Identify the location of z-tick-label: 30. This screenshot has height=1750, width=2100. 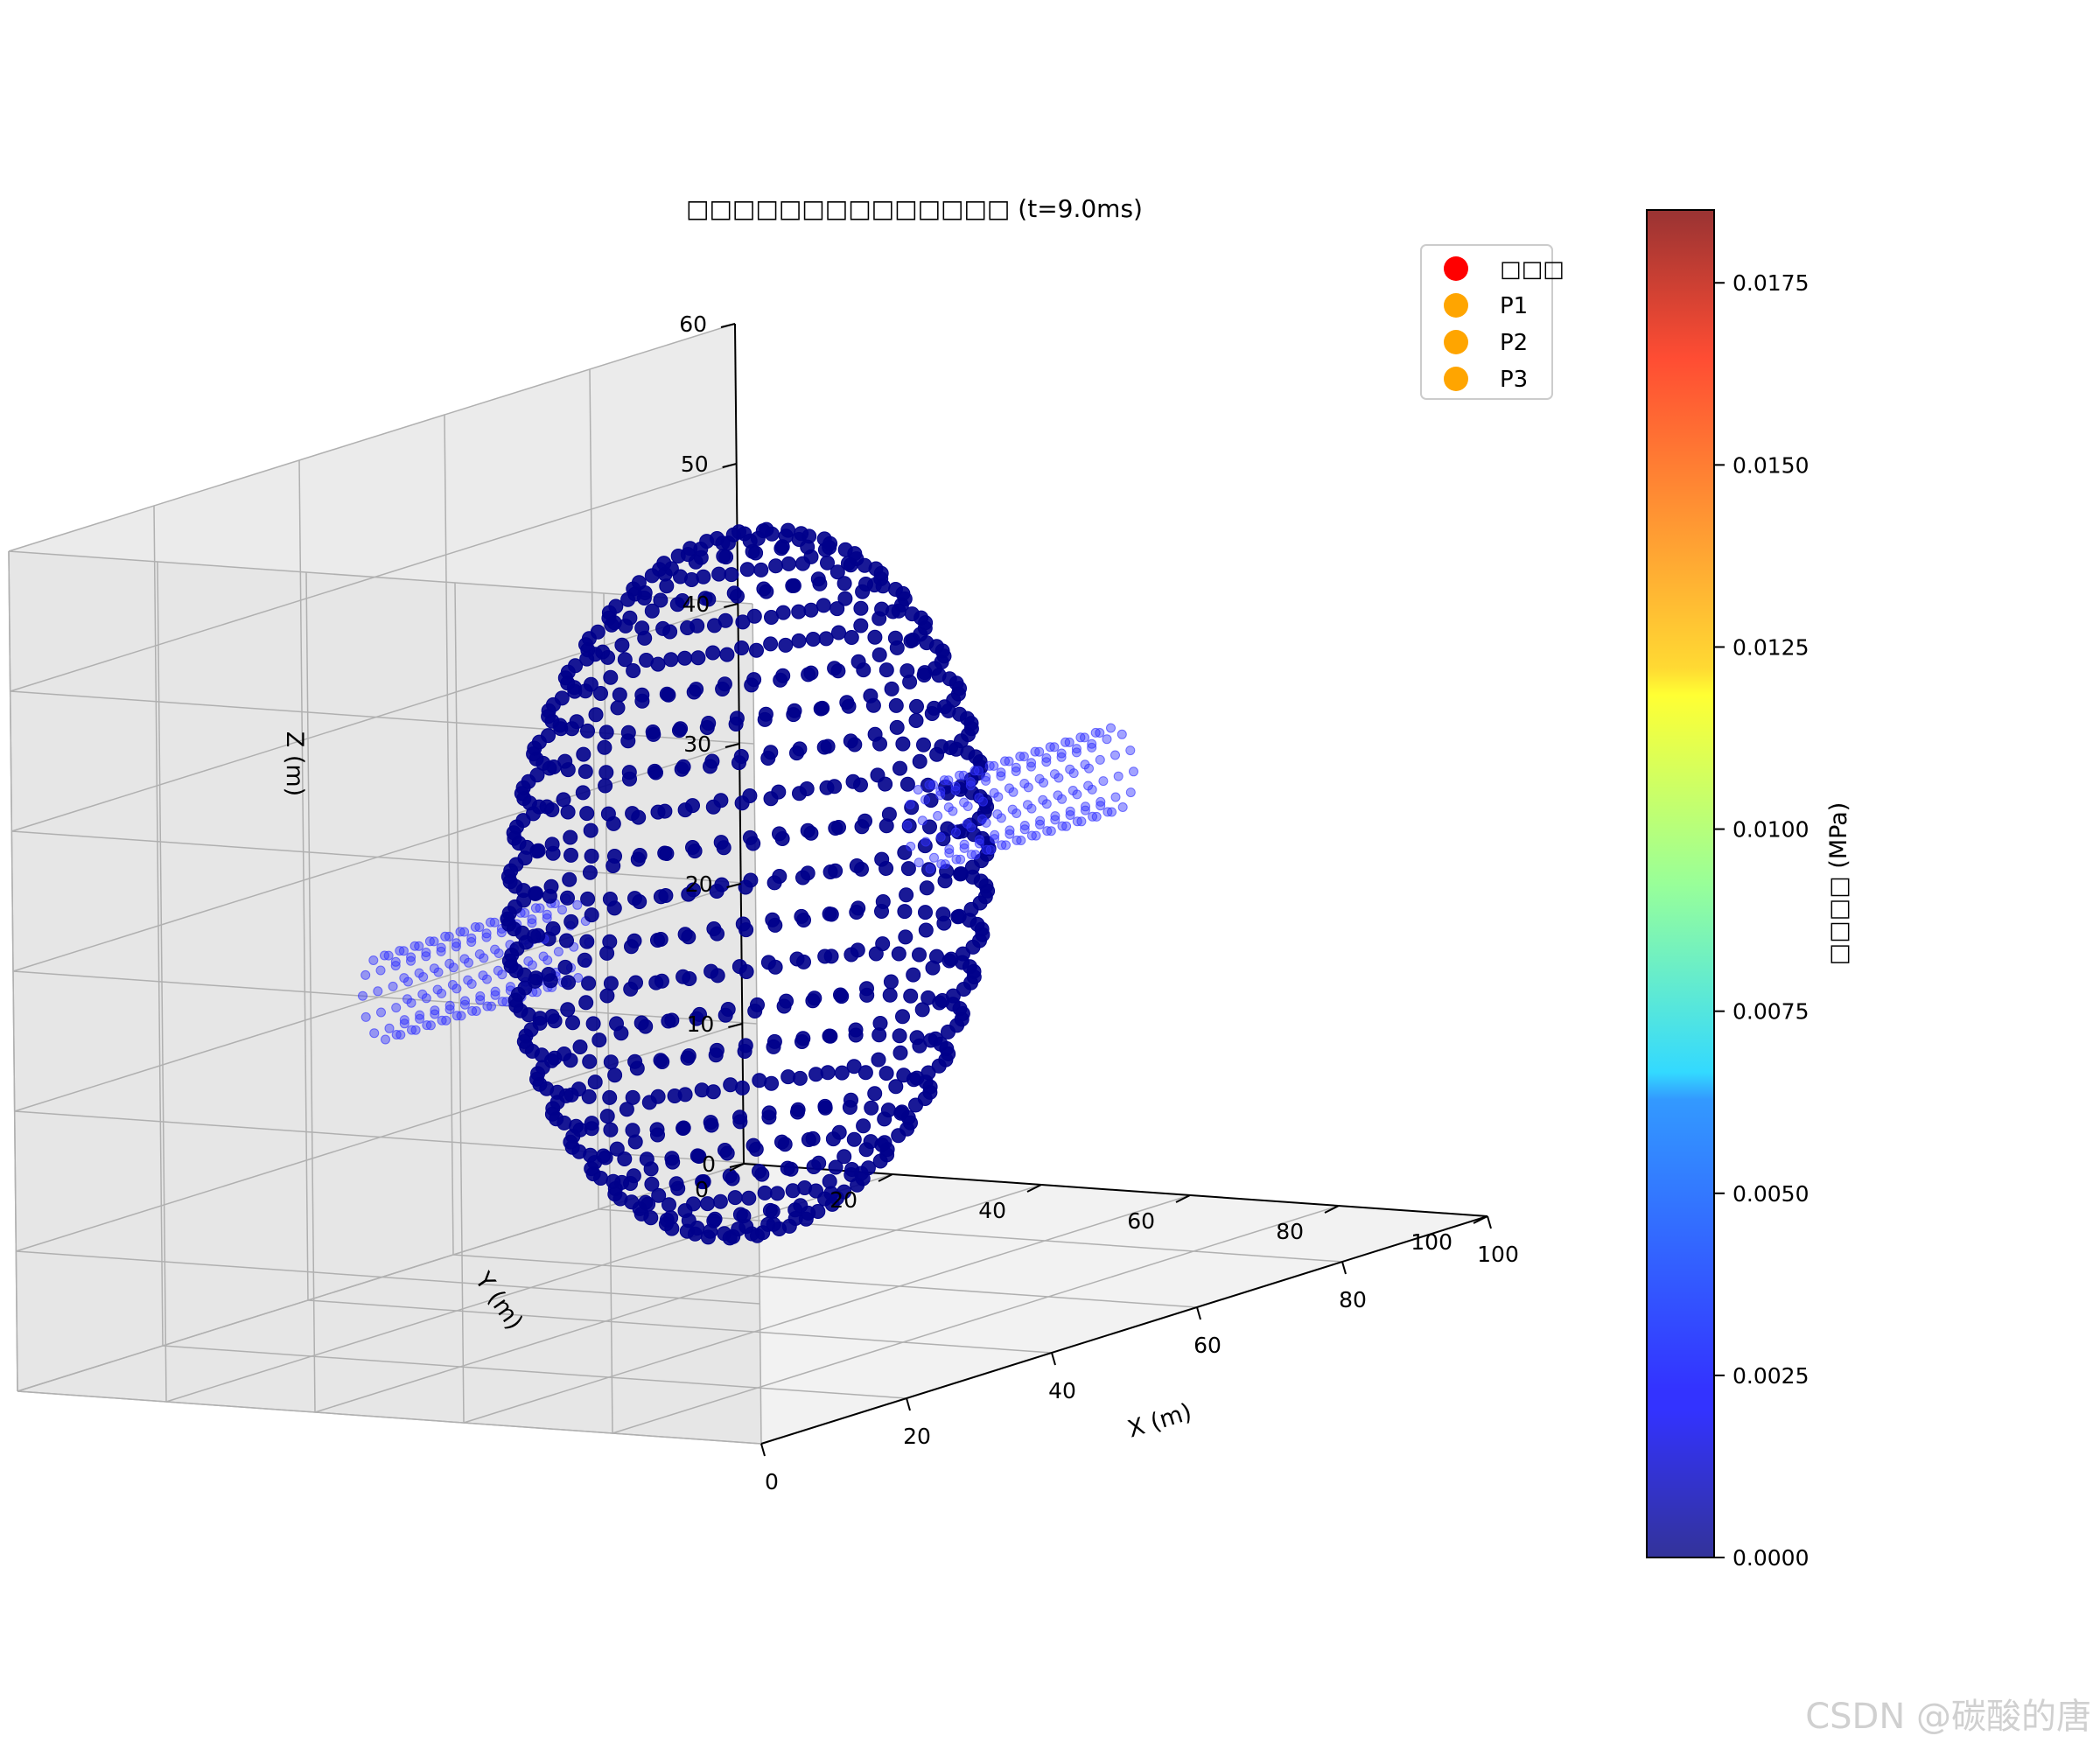
(697, 744).